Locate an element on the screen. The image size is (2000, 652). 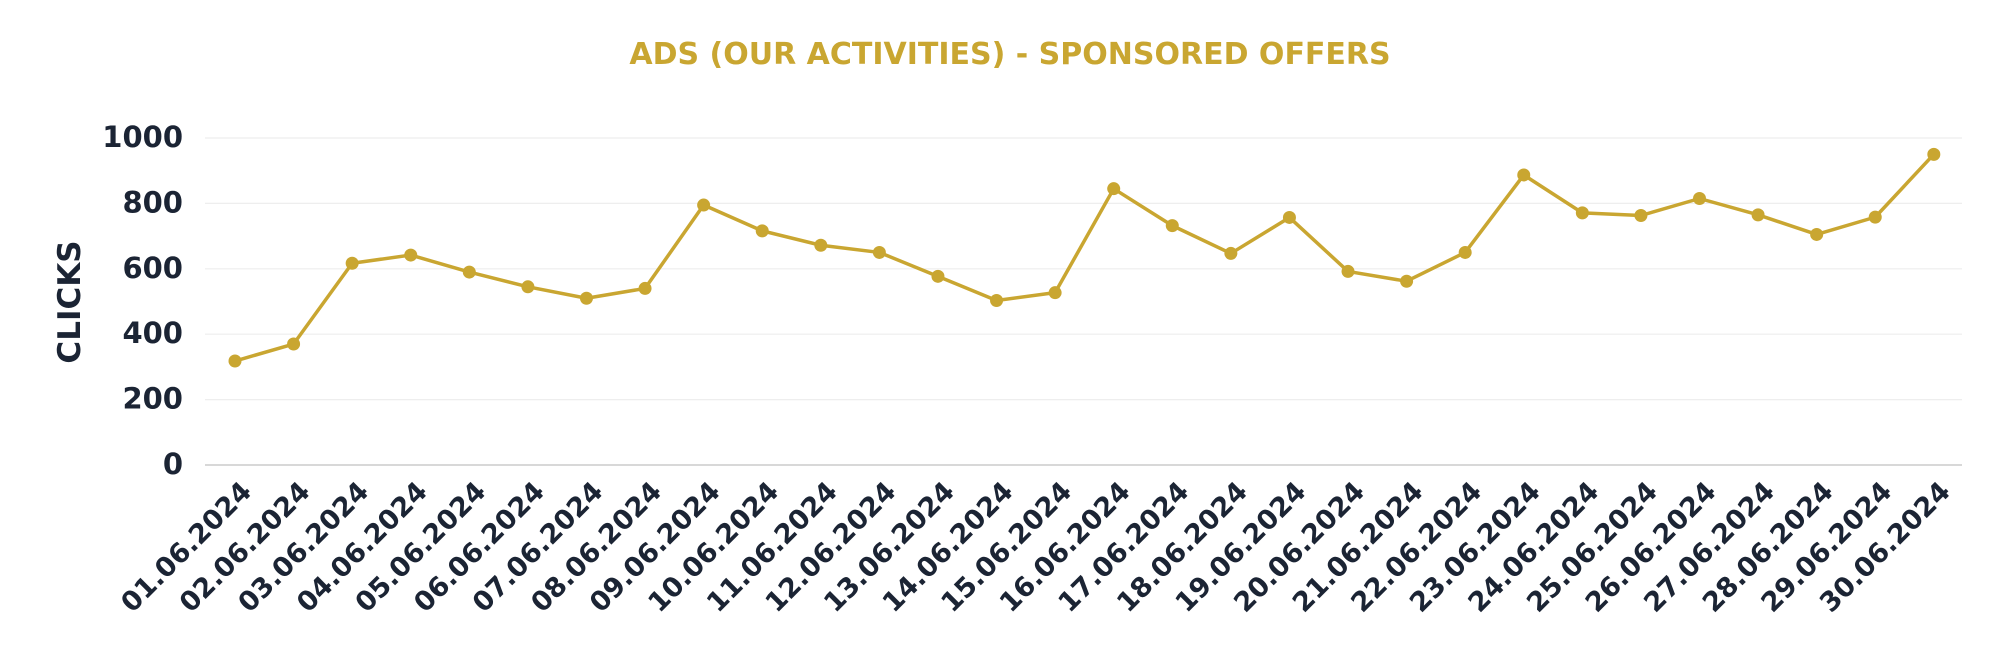
y-tick-label: 400 is located at coordinates (152, 333).